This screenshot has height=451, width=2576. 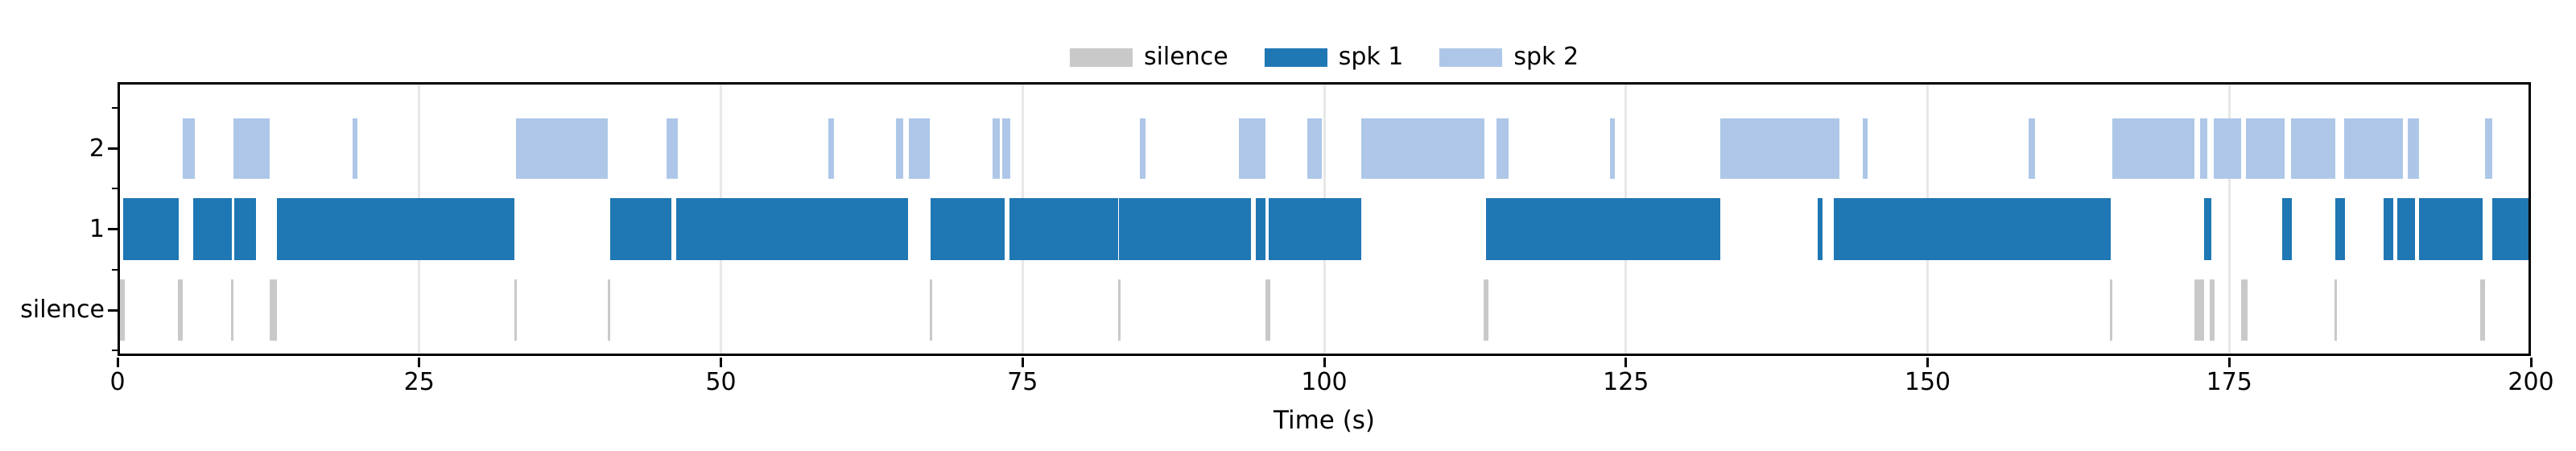 What do you see at coordinates (97, 149) in the screenshot?
I see `y-tick-label: 2` at bounding box center [97, 149].